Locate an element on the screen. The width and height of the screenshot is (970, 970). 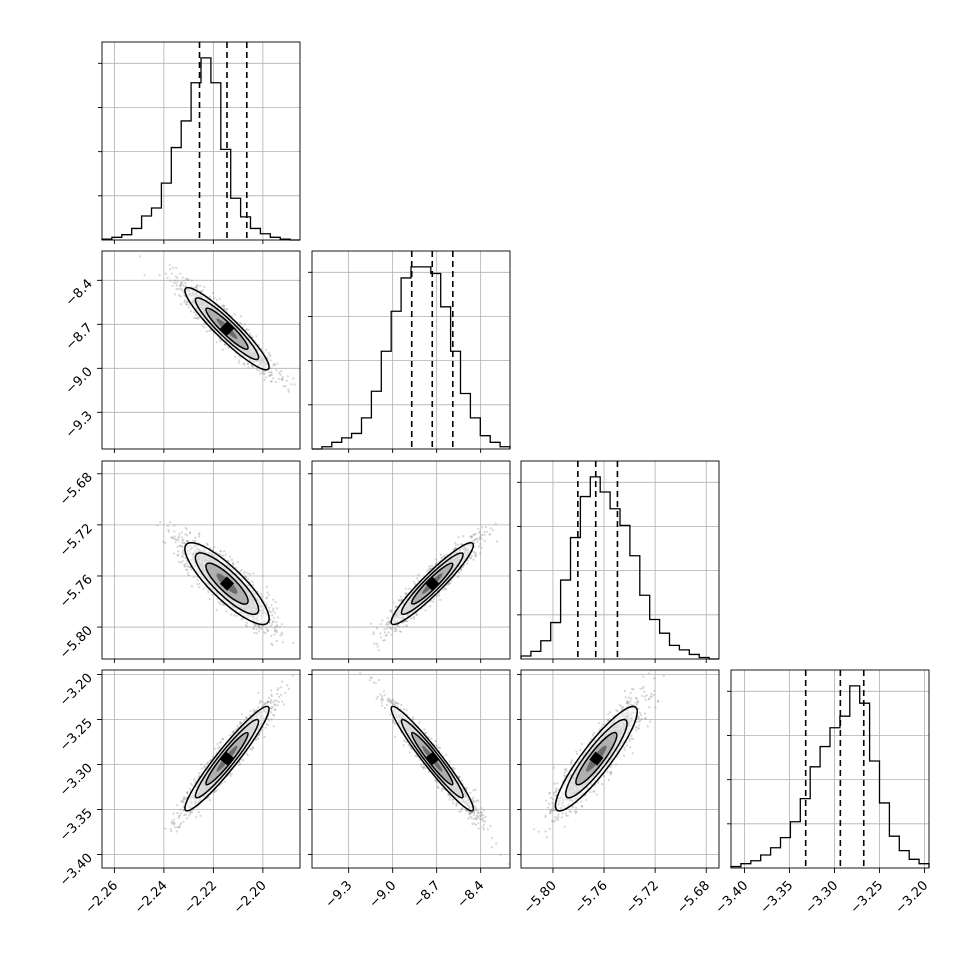
axes-frame is located at coordinates (411, 350).